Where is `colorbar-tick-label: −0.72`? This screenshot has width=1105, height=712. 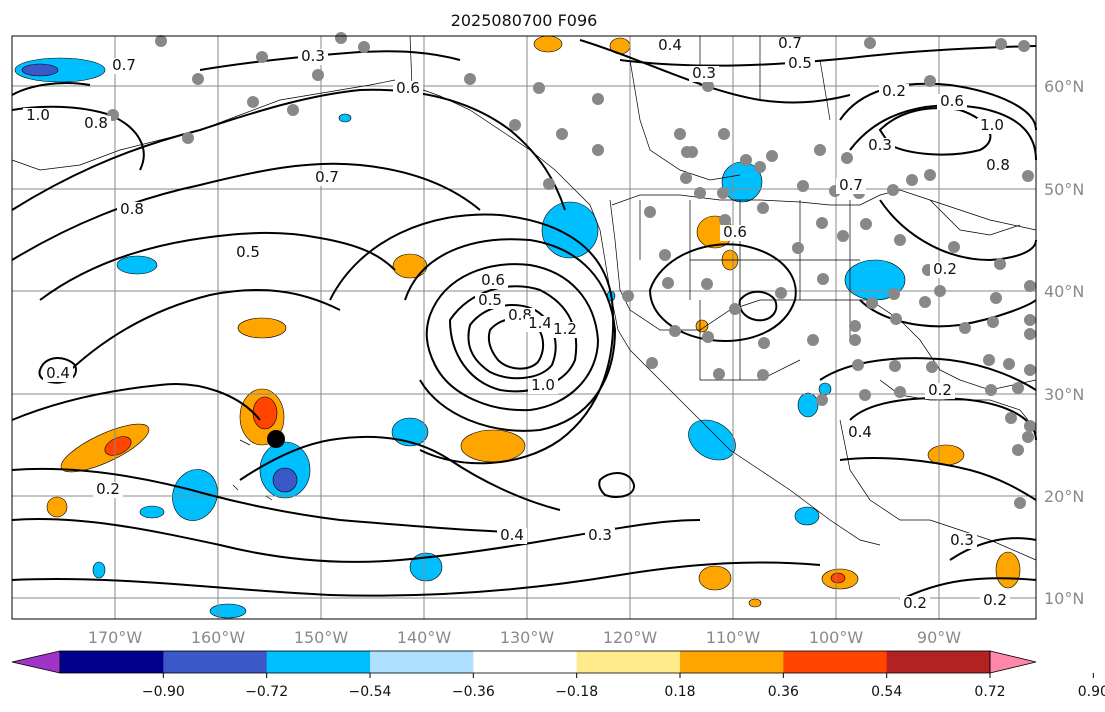
colorbar-tick-label: −0.72 is located at coordinates (266, 692).